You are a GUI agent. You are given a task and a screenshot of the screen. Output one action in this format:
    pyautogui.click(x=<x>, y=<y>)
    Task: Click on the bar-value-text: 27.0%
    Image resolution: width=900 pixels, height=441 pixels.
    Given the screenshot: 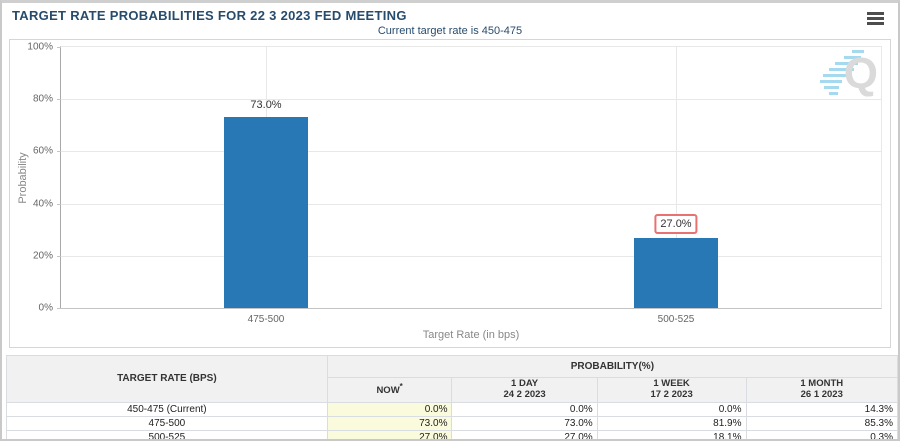 What is the action you would take?
    pyautogui.click(x=676, y=223)
    